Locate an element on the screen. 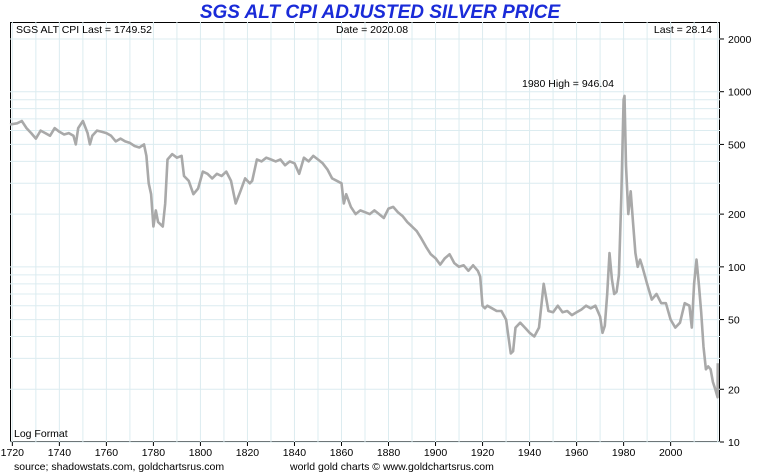 The width and height of the screenshot is (760, 475). x-tick-label: 2000 is located at coordinates (671, 453).